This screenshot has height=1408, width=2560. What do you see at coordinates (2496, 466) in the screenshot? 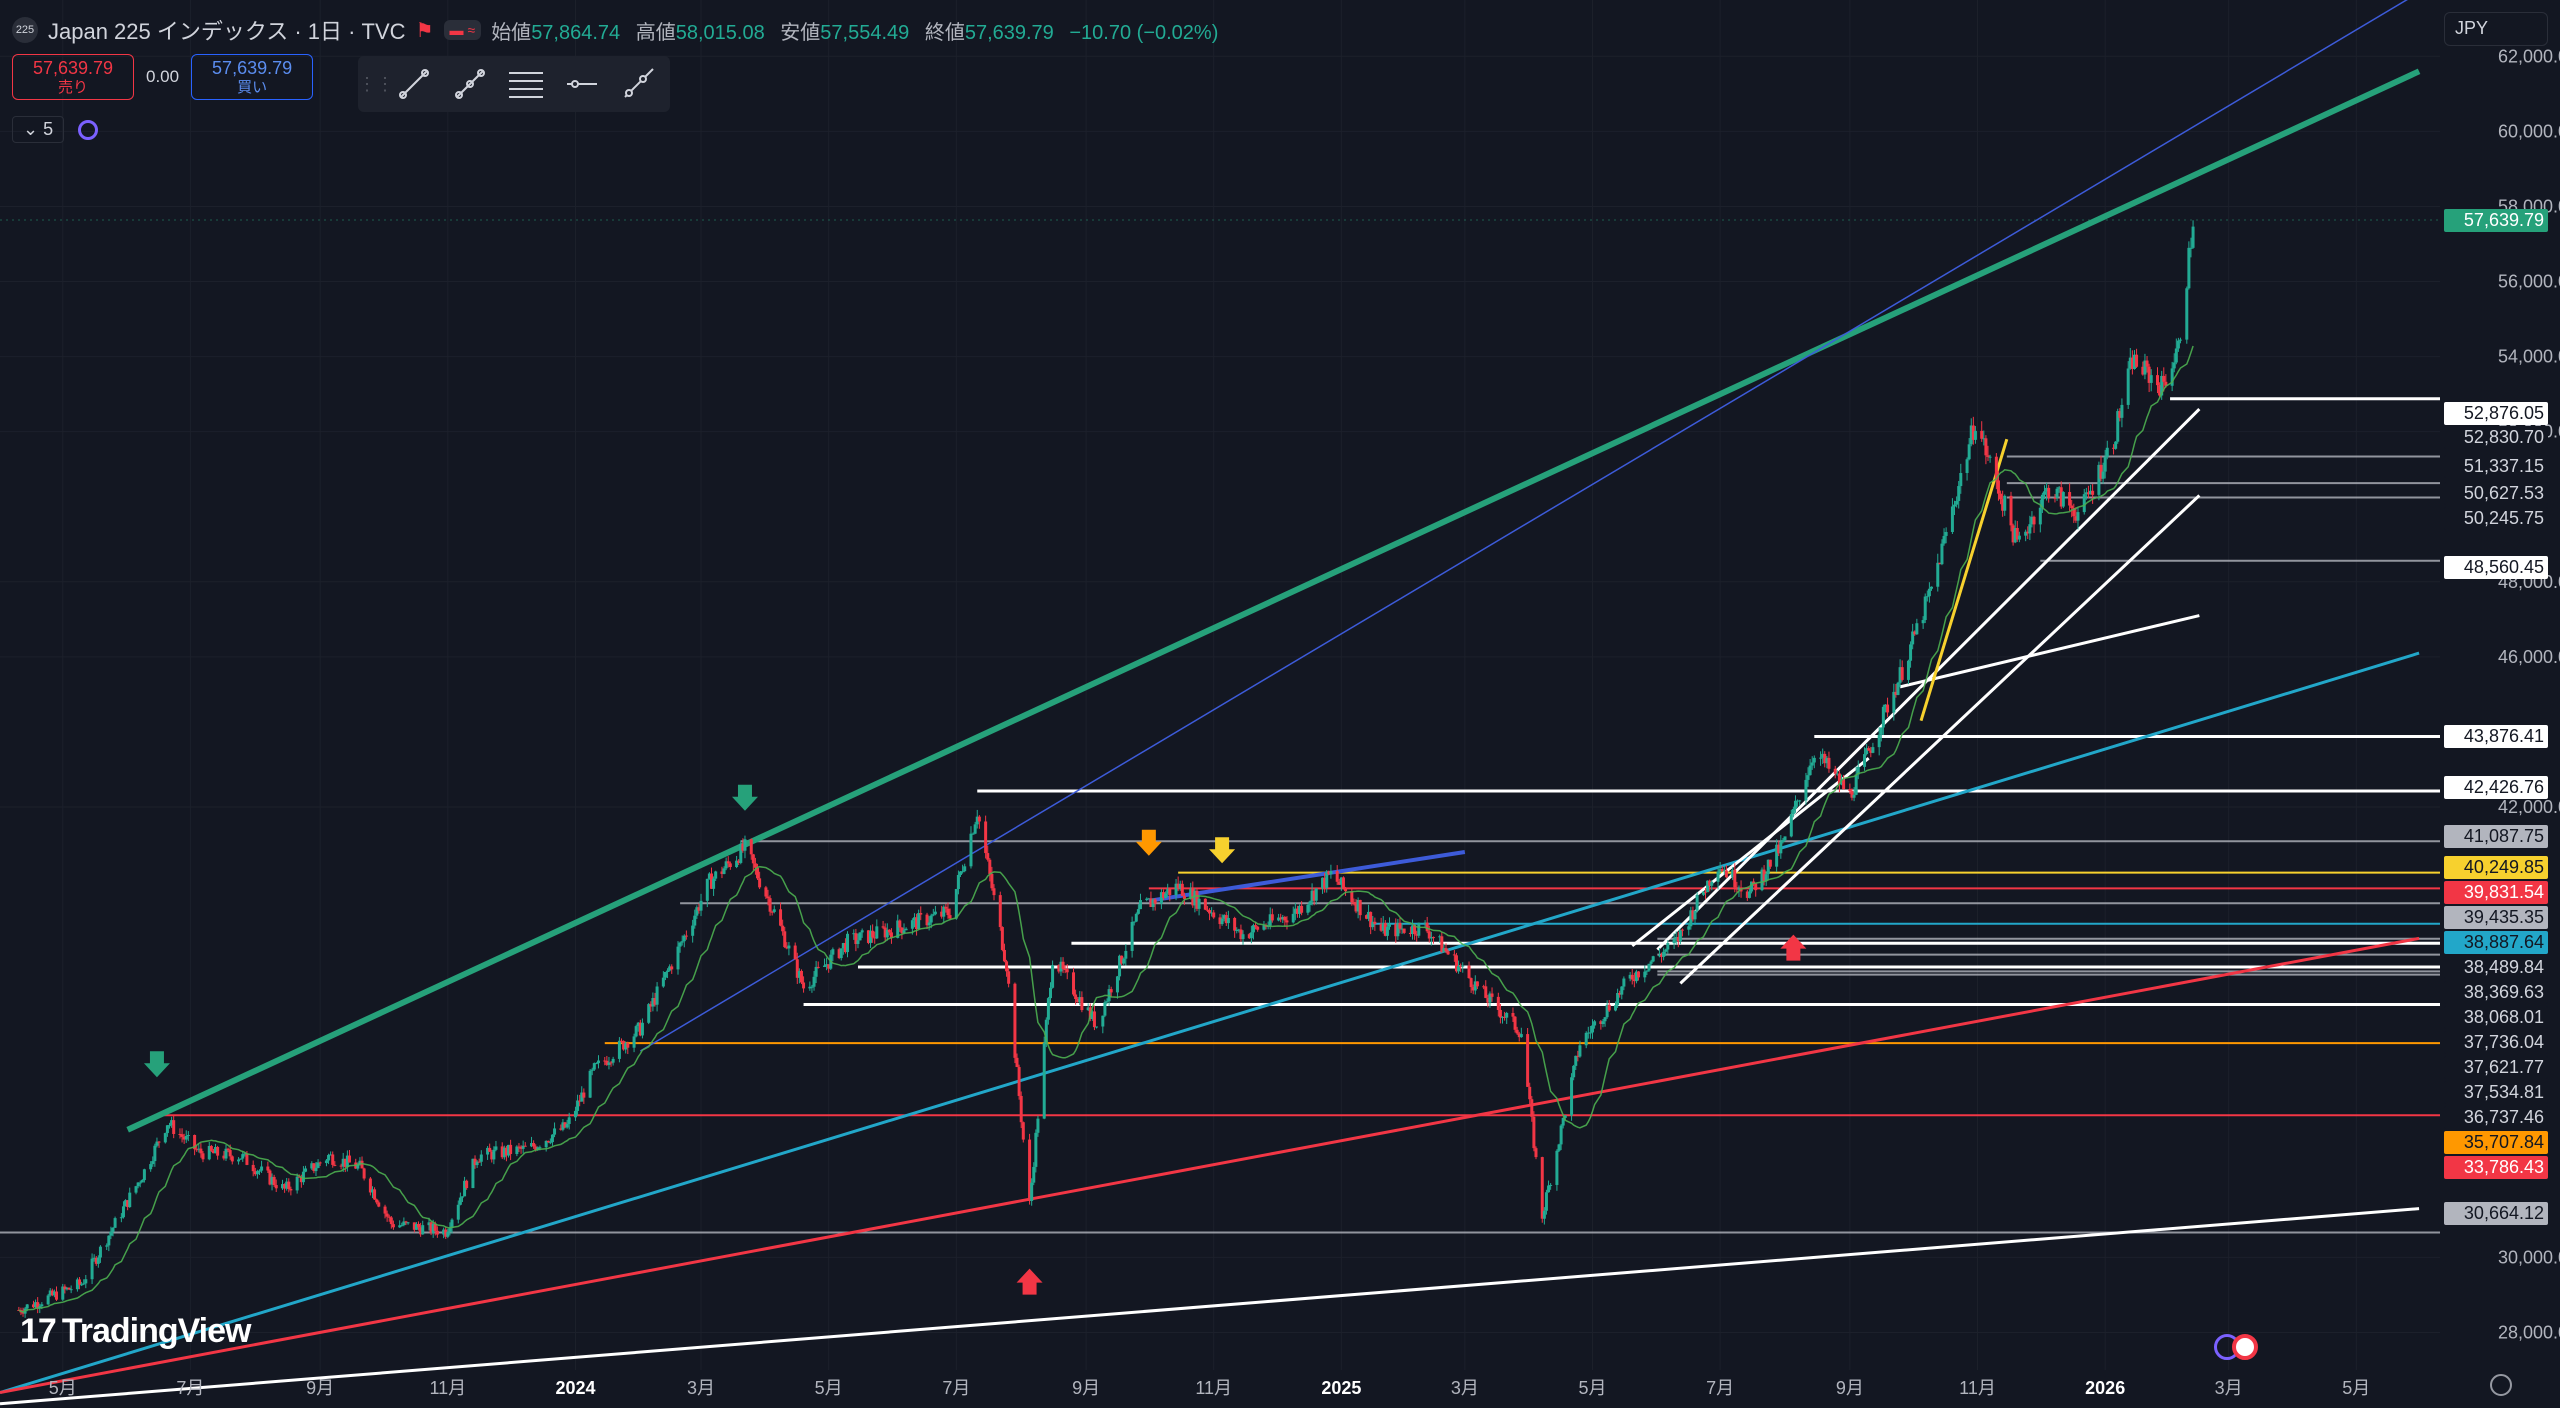
I see `price-label: 51,337.15` at bounding box center [2496, 466].